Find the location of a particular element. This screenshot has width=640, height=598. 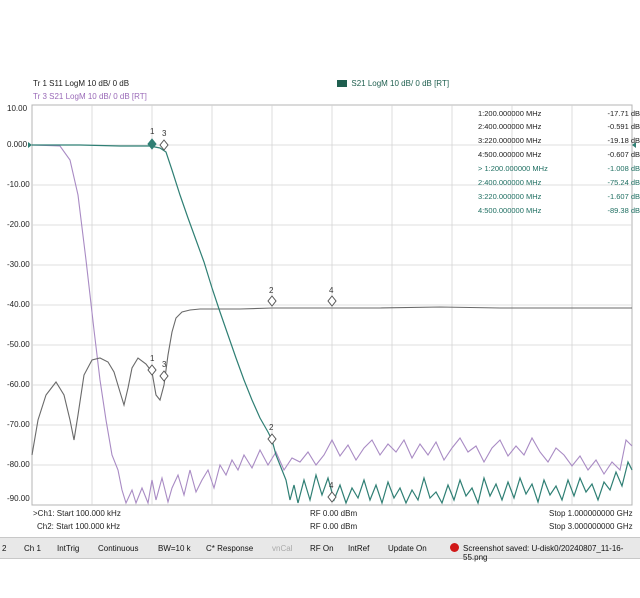

status-response-cal: C* Response is located at coordinates (230, 548).